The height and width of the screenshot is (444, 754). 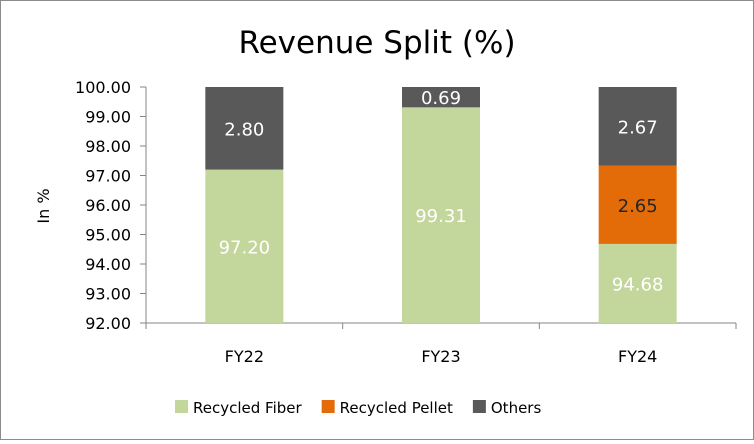 I want to click on data-label: 97.20, so click(x=245, y=247).